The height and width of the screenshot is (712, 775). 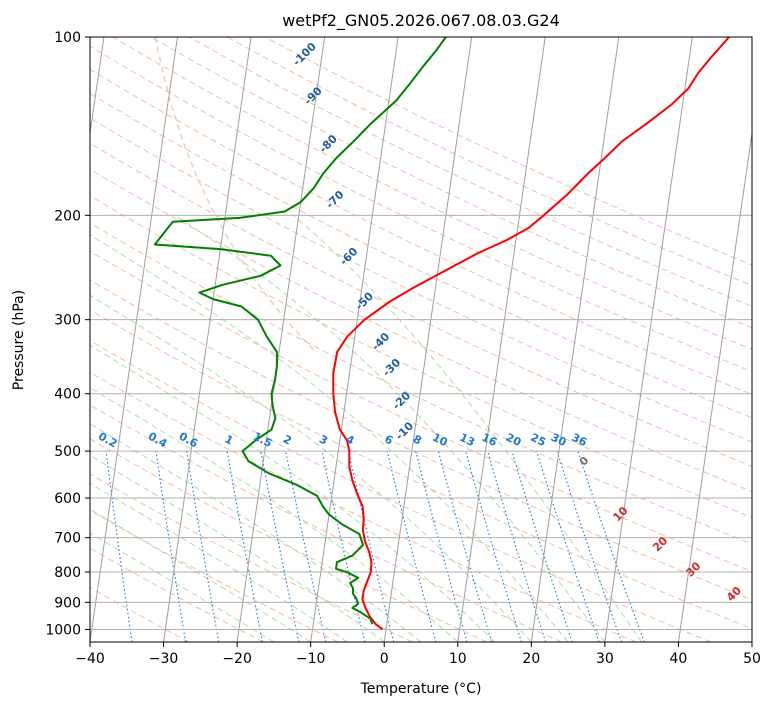 I want to click on y-tick-label: 1000, so click(x=63, y=630).